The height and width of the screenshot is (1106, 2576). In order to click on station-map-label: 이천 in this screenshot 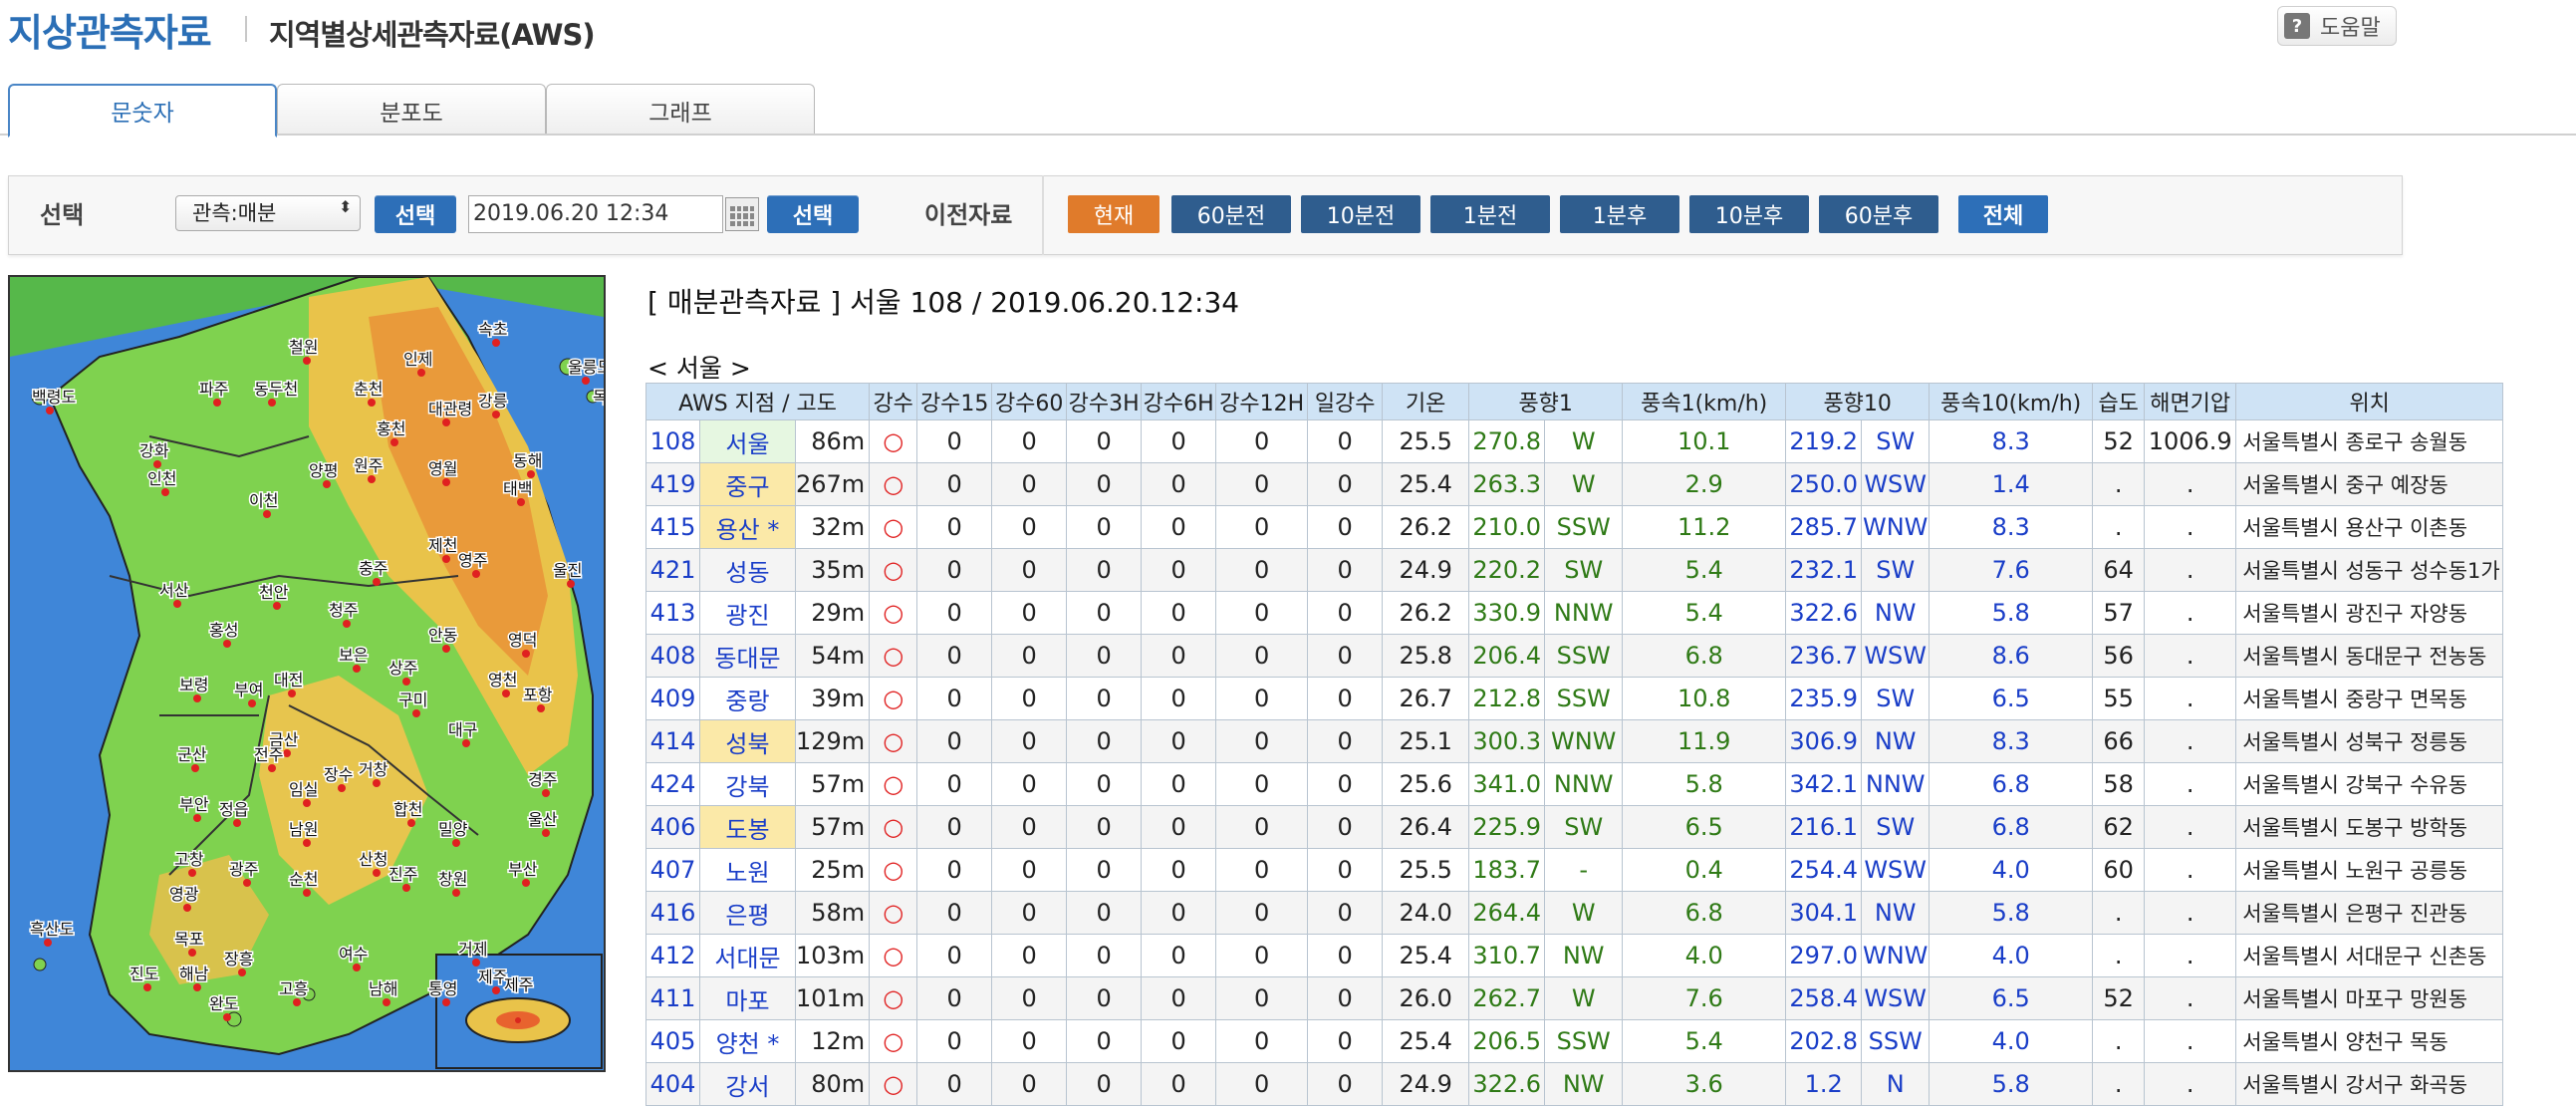, I will do `click(264, 501)`.